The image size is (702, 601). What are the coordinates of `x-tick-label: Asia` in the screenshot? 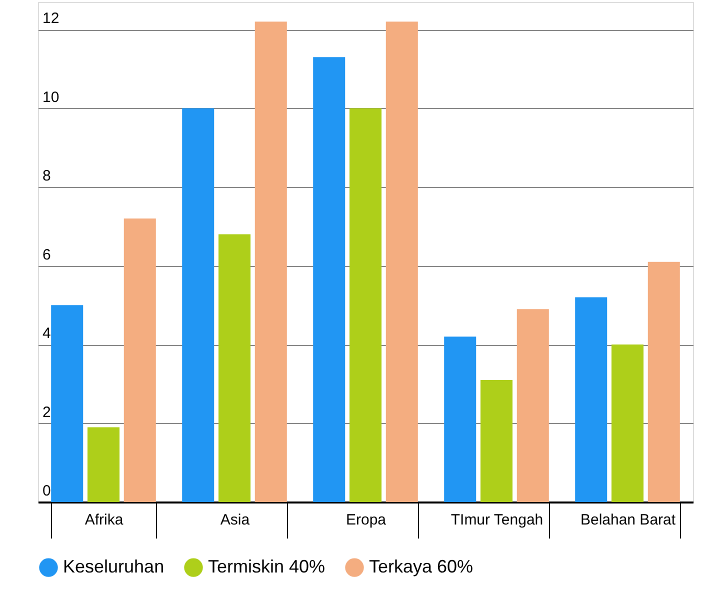 It's located at (235, 520).